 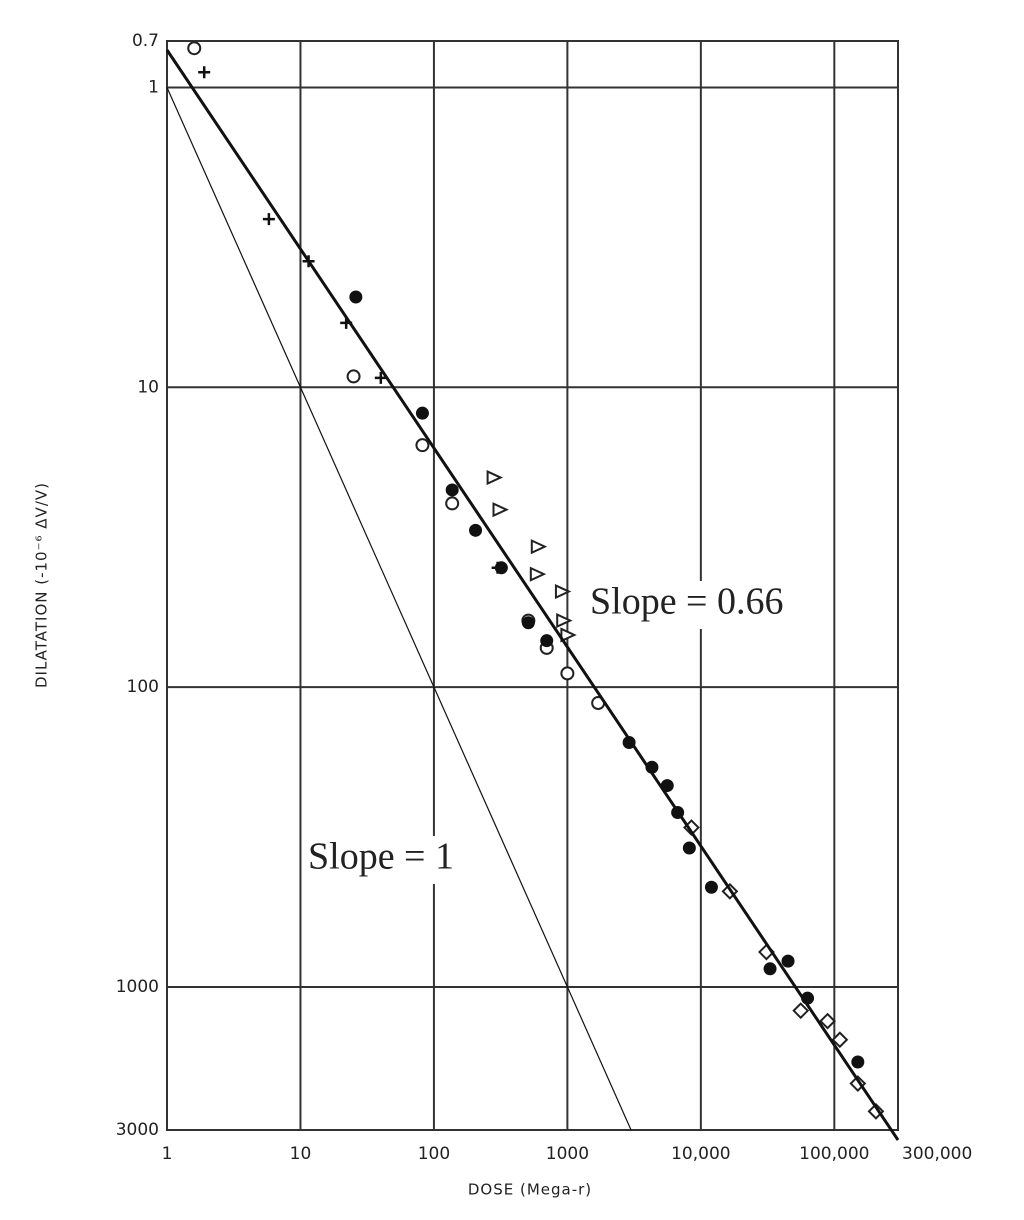 What do you see at coordinates (145, 41) in the screenshot?
I see `y-tick-label: 0.7` at bounding box center [145, 41].